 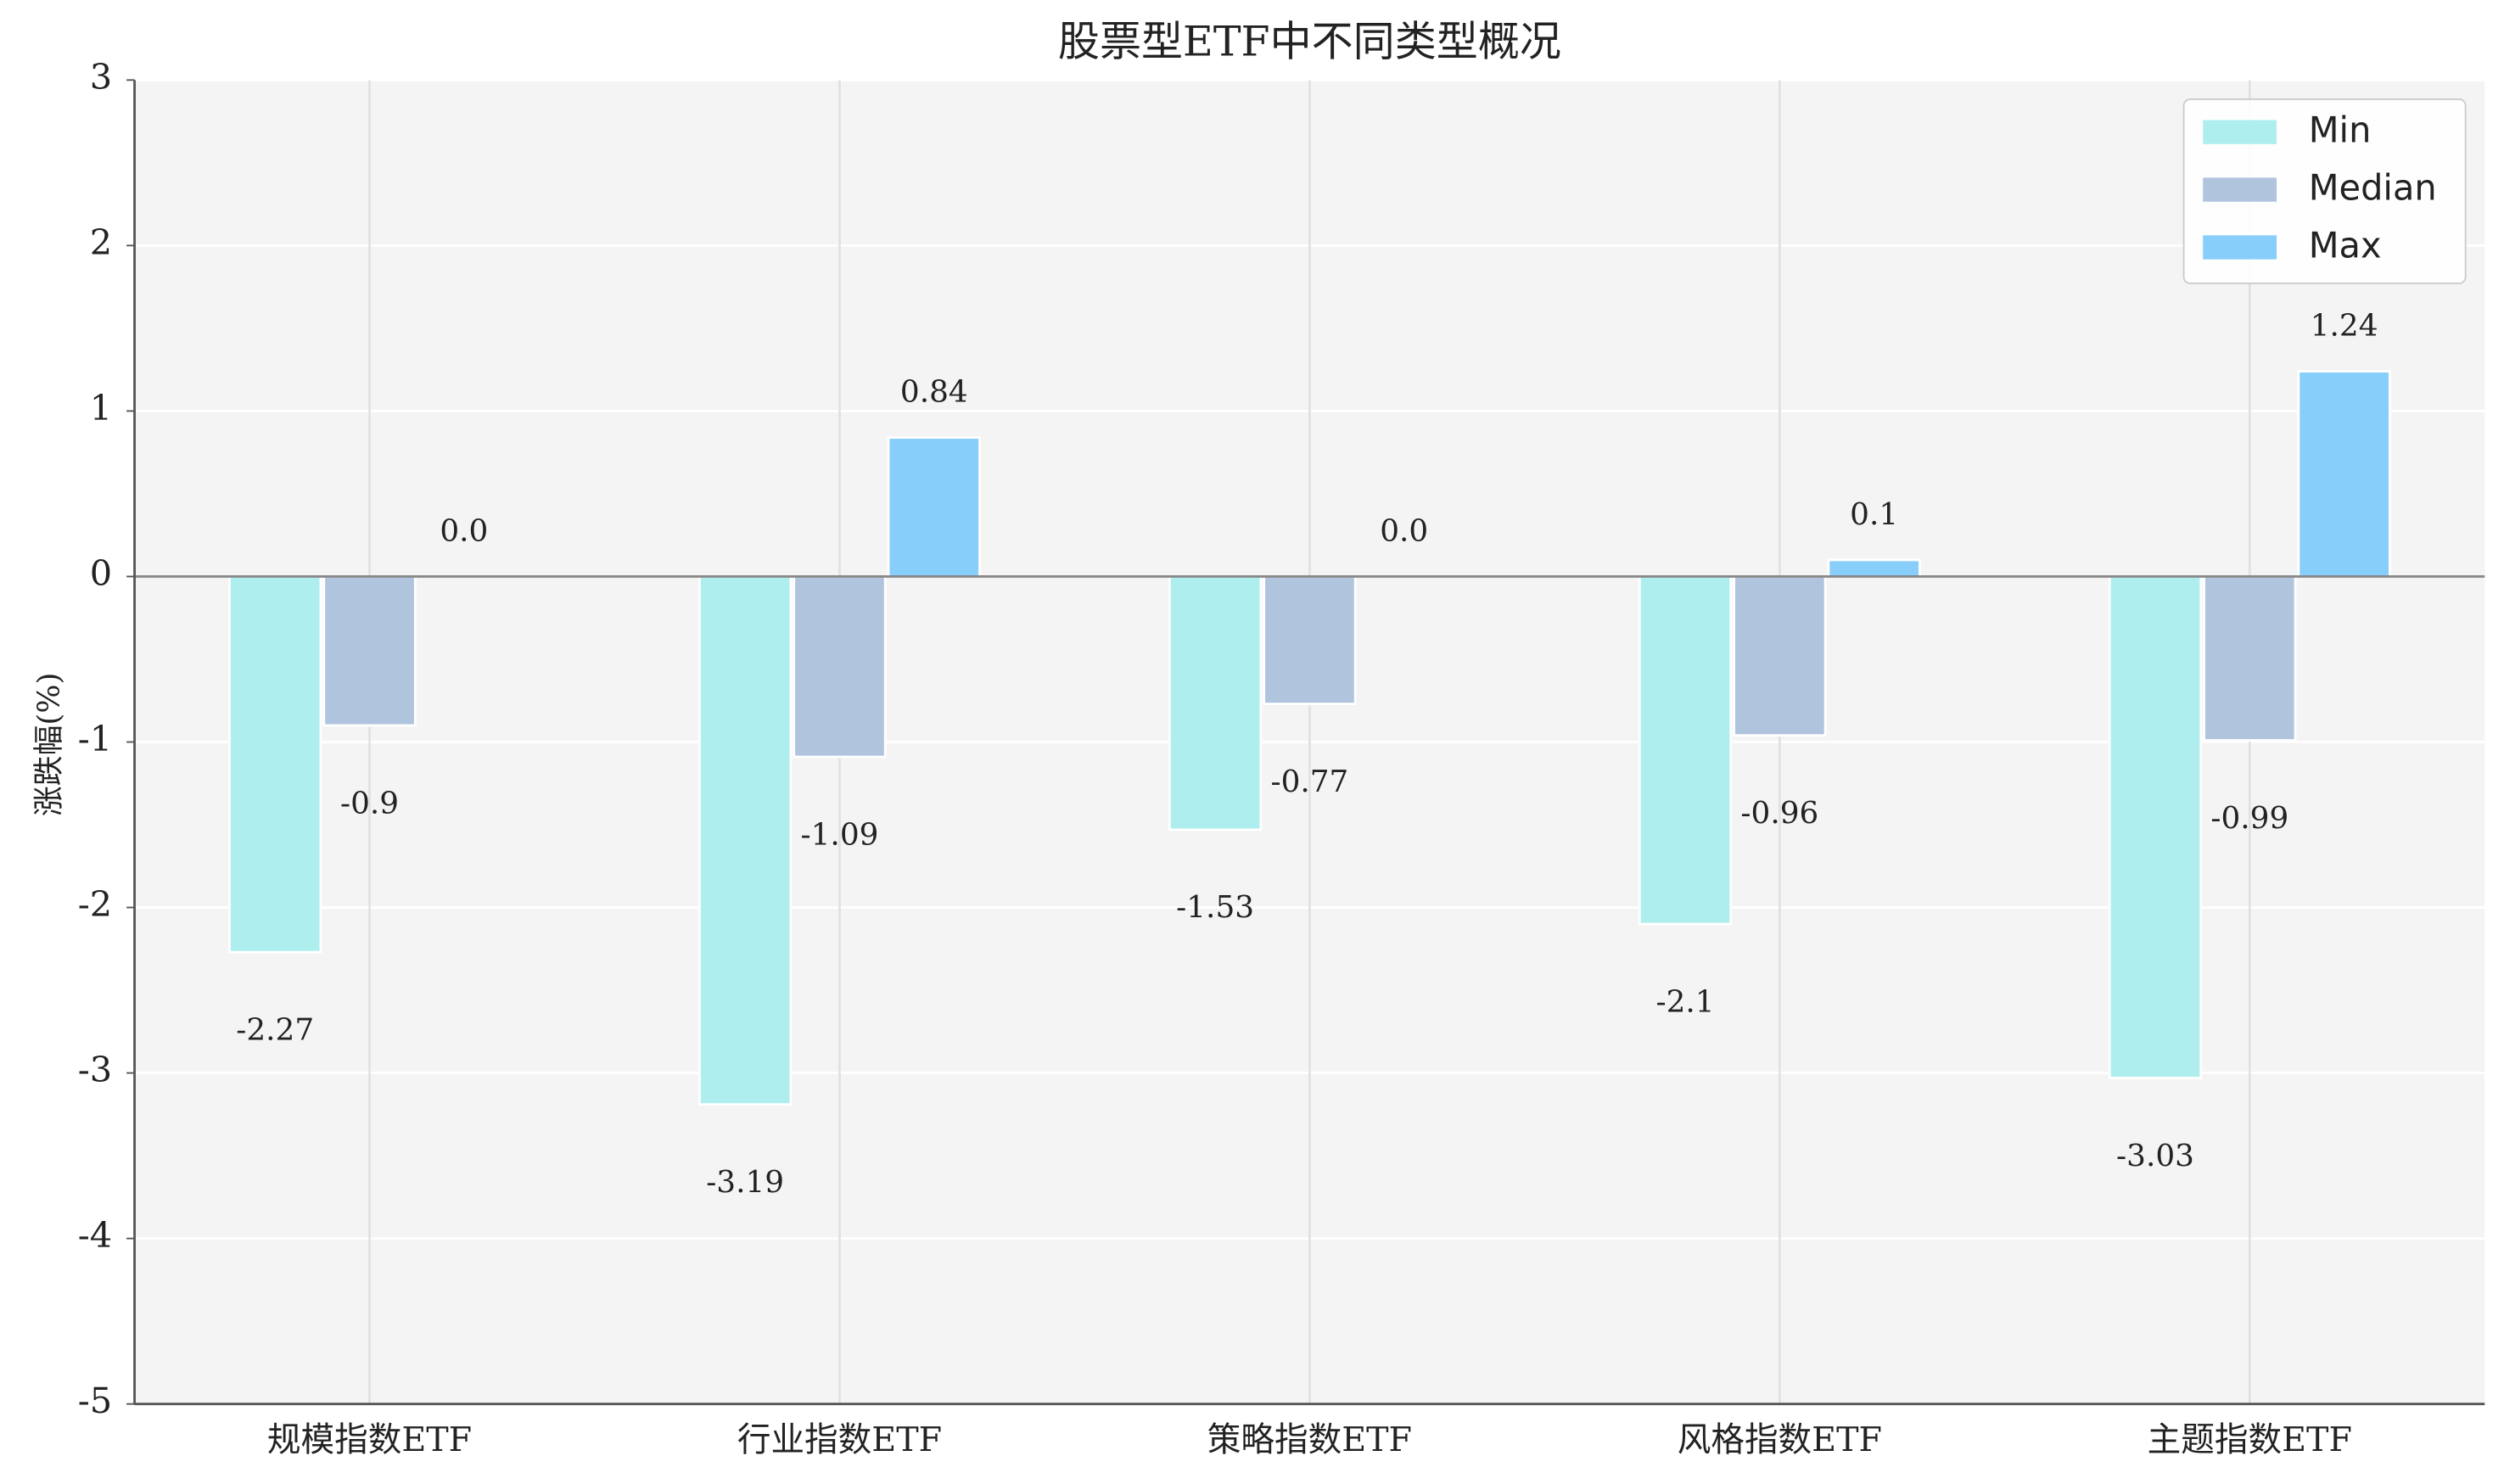 I want to click on y-tick-label: 3, so click(x=101, y=77).